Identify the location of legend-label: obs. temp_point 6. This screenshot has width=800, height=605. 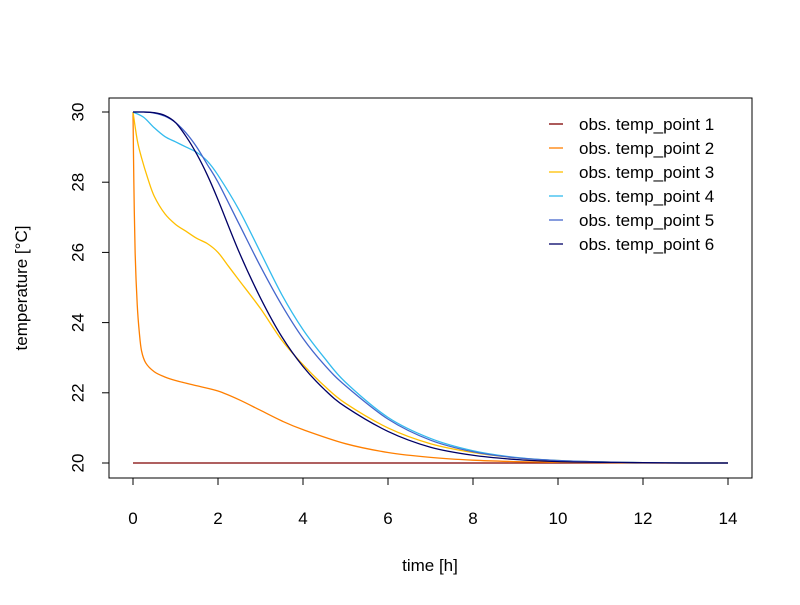
(646, 244).